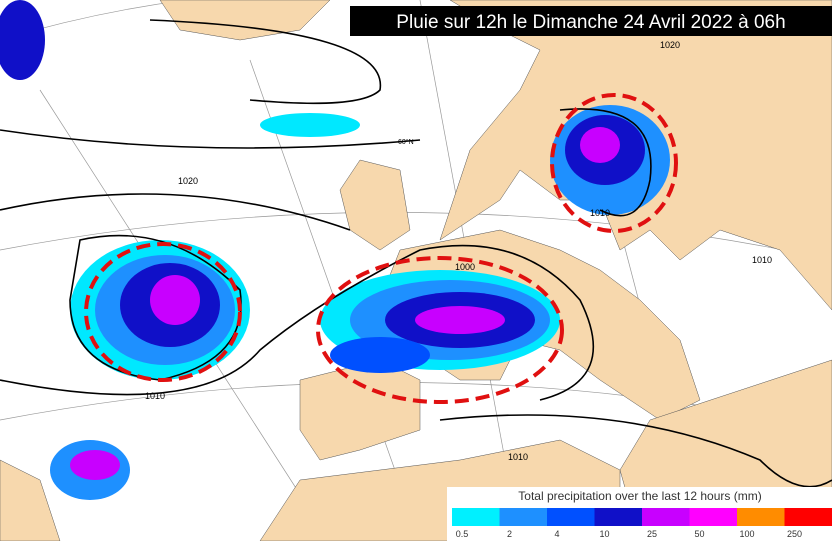 The image size is (832, 541). What do you see at coordinates (604, 534) in the screenshot?
I see `legend-tick: 10` at bounding box center [604, 534].